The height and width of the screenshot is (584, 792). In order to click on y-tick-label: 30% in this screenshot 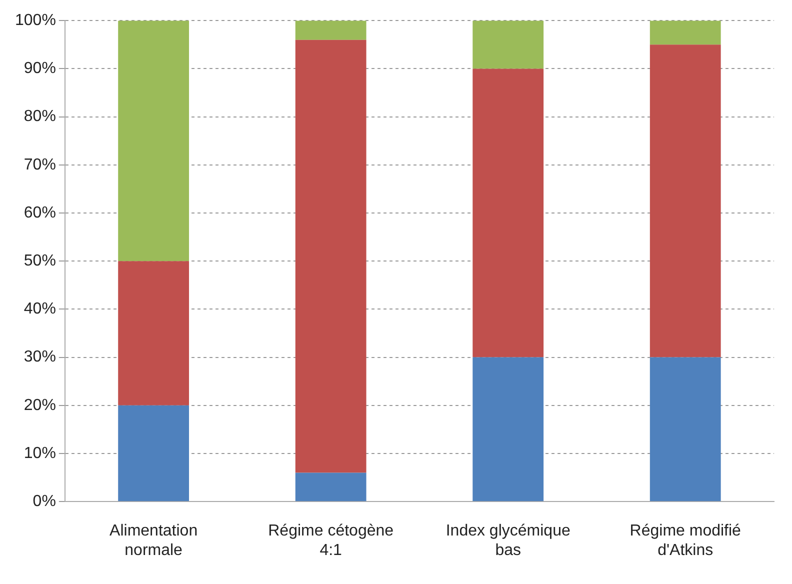, I will do `click(40, 357)`.